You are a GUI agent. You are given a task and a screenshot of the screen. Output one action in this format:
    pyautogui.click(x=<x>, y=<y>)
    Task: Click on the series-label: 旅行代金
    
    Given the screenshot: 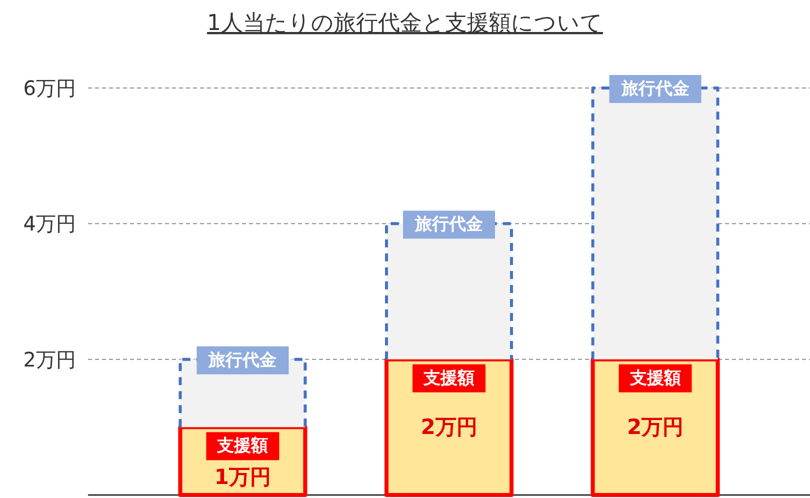 What is the action you would take?
    pyautogui.click(x=242, y=360)
    